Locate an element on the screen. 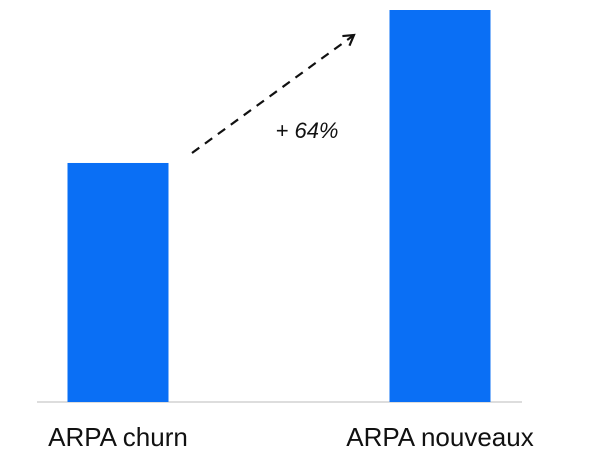  bar-arpa-churn is located at coordinates (118, 282).